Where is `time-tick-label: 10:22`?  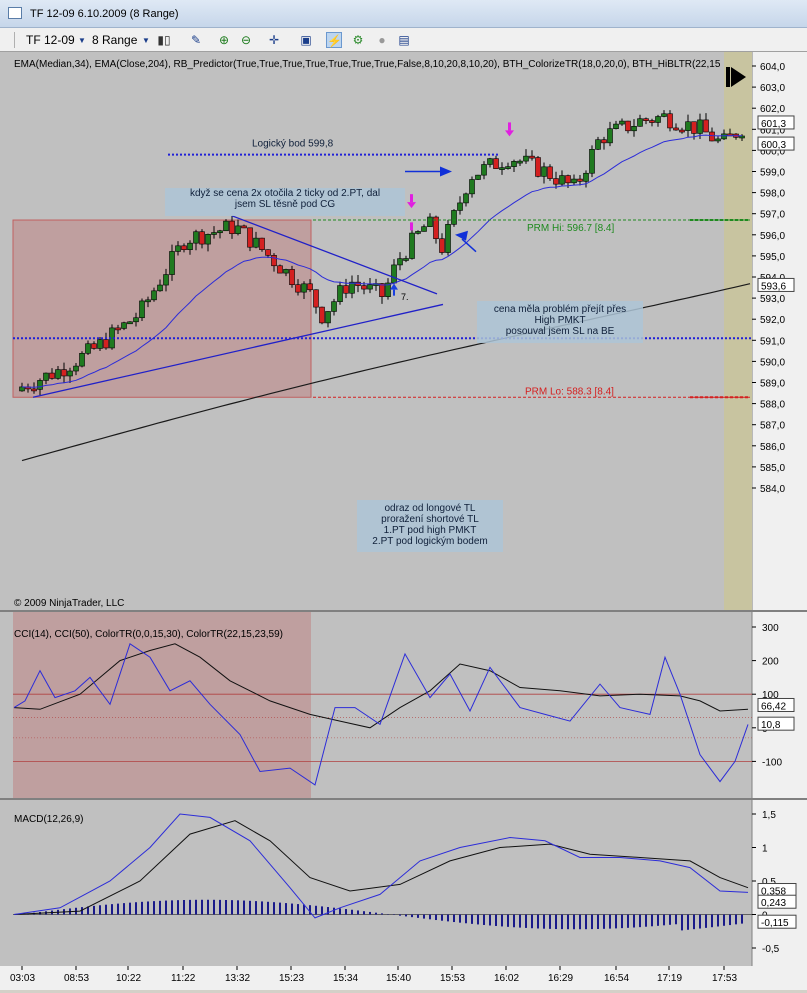 time-tick-label: 10:22 is located at coordinates (128, 978).